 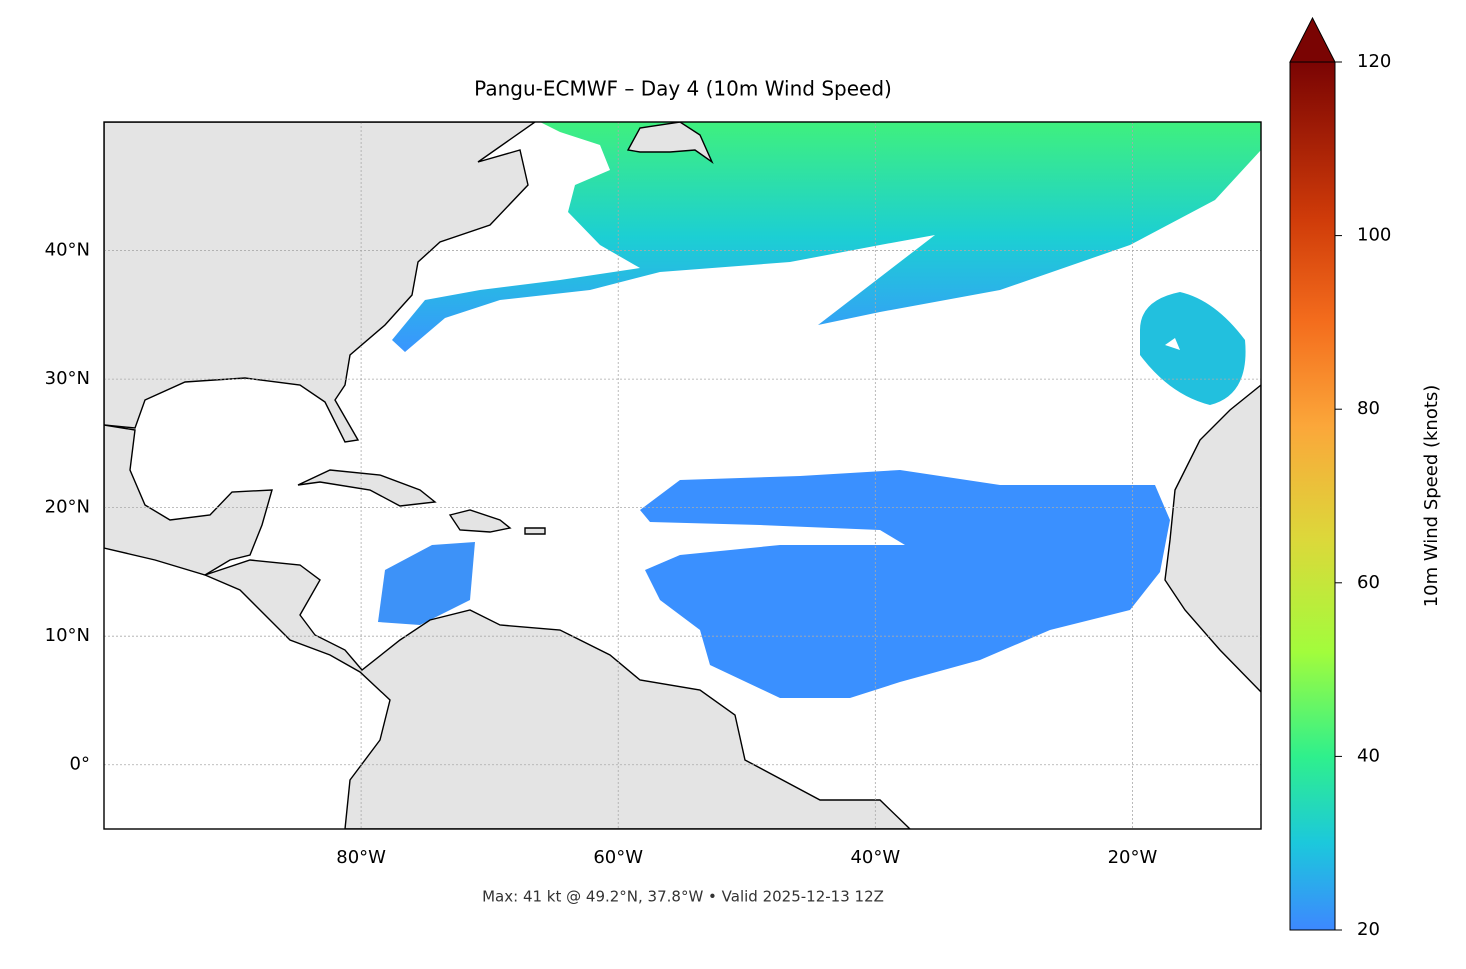 What do you see at coordinates (361, 857) in the screenshot?
I see `x-tick-label: 80°W` at bounding box center [361, 857].